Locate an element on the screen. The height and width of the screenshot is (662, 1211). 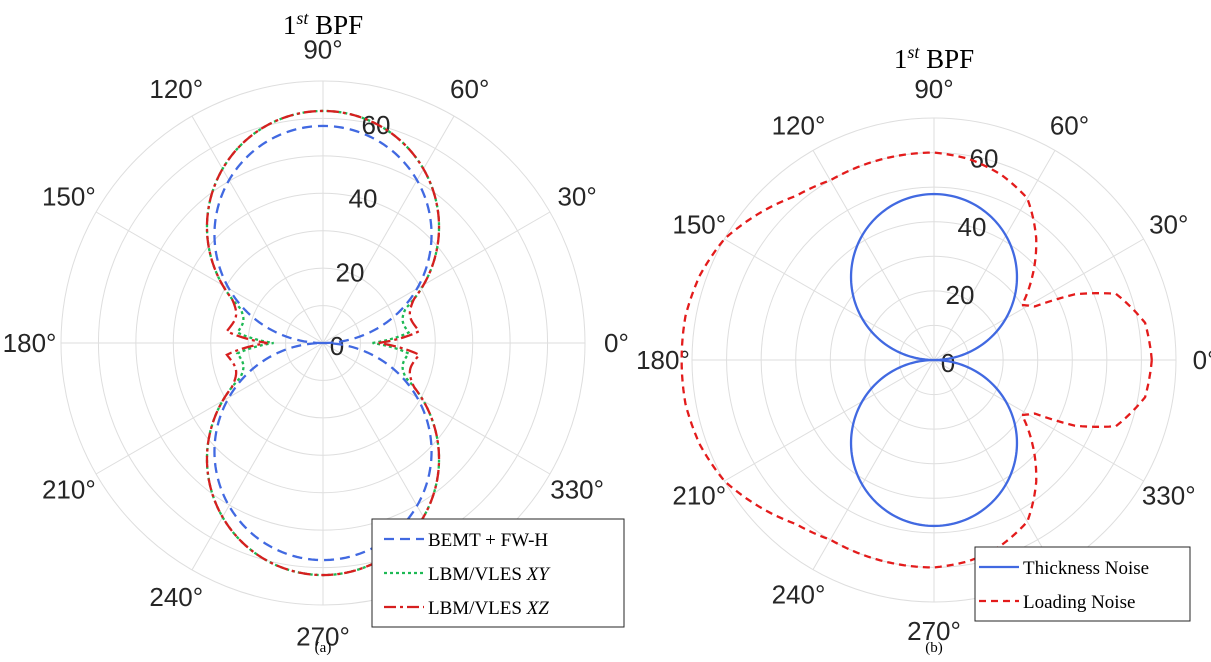
panel-label: (a) is located at coordinates (323, 648).